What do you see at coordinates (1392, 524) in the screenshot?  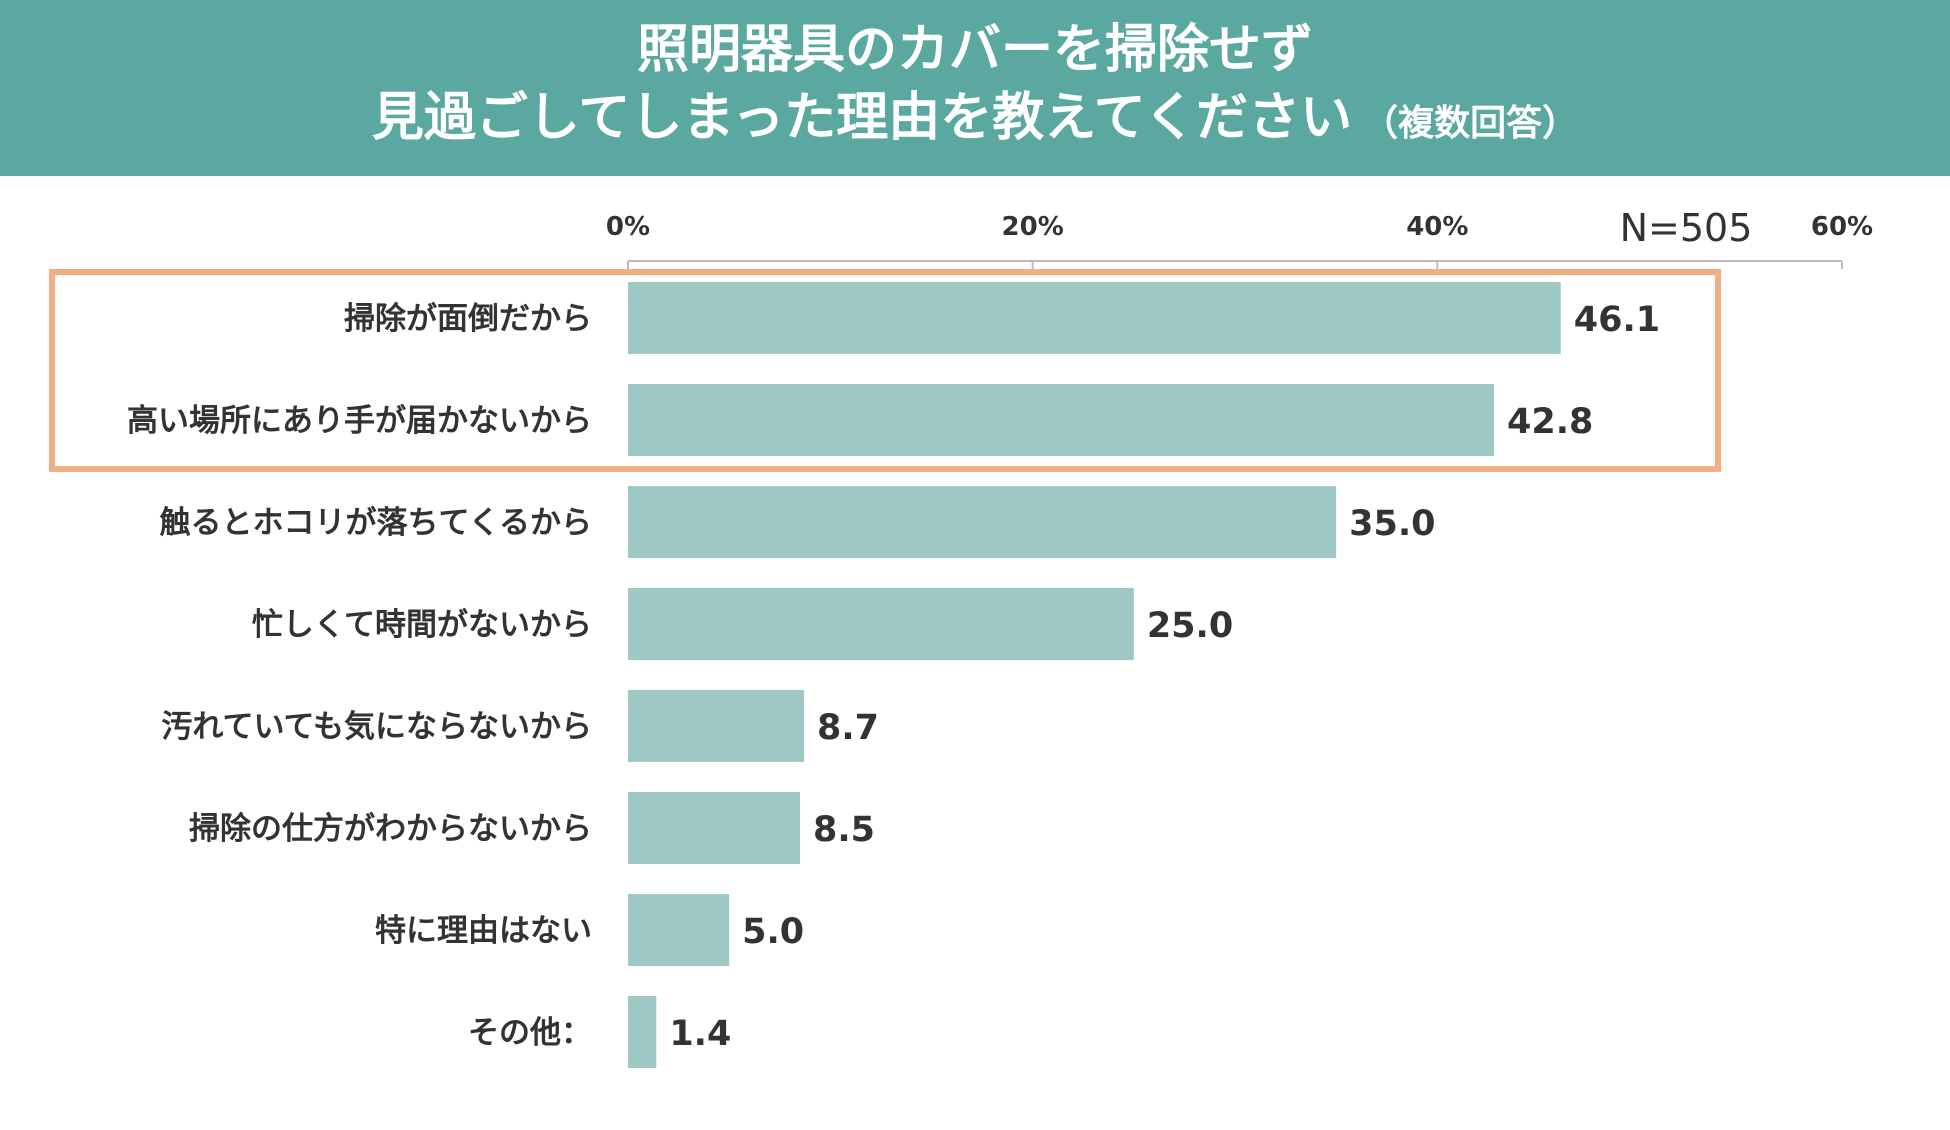 I see `value-label: 35.0` at bounding box center [1392, 524].